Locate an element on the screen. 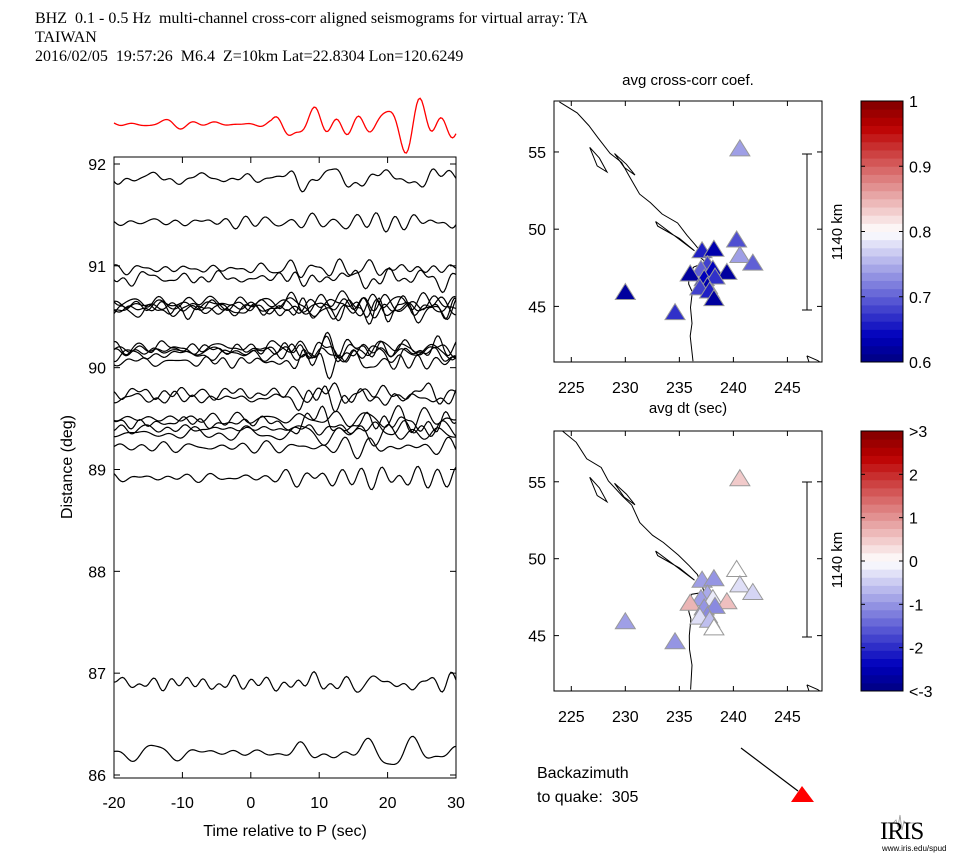  map1-ticks: 225 230 235 240 245 45 50 55 is located at coordinates (675, 249).